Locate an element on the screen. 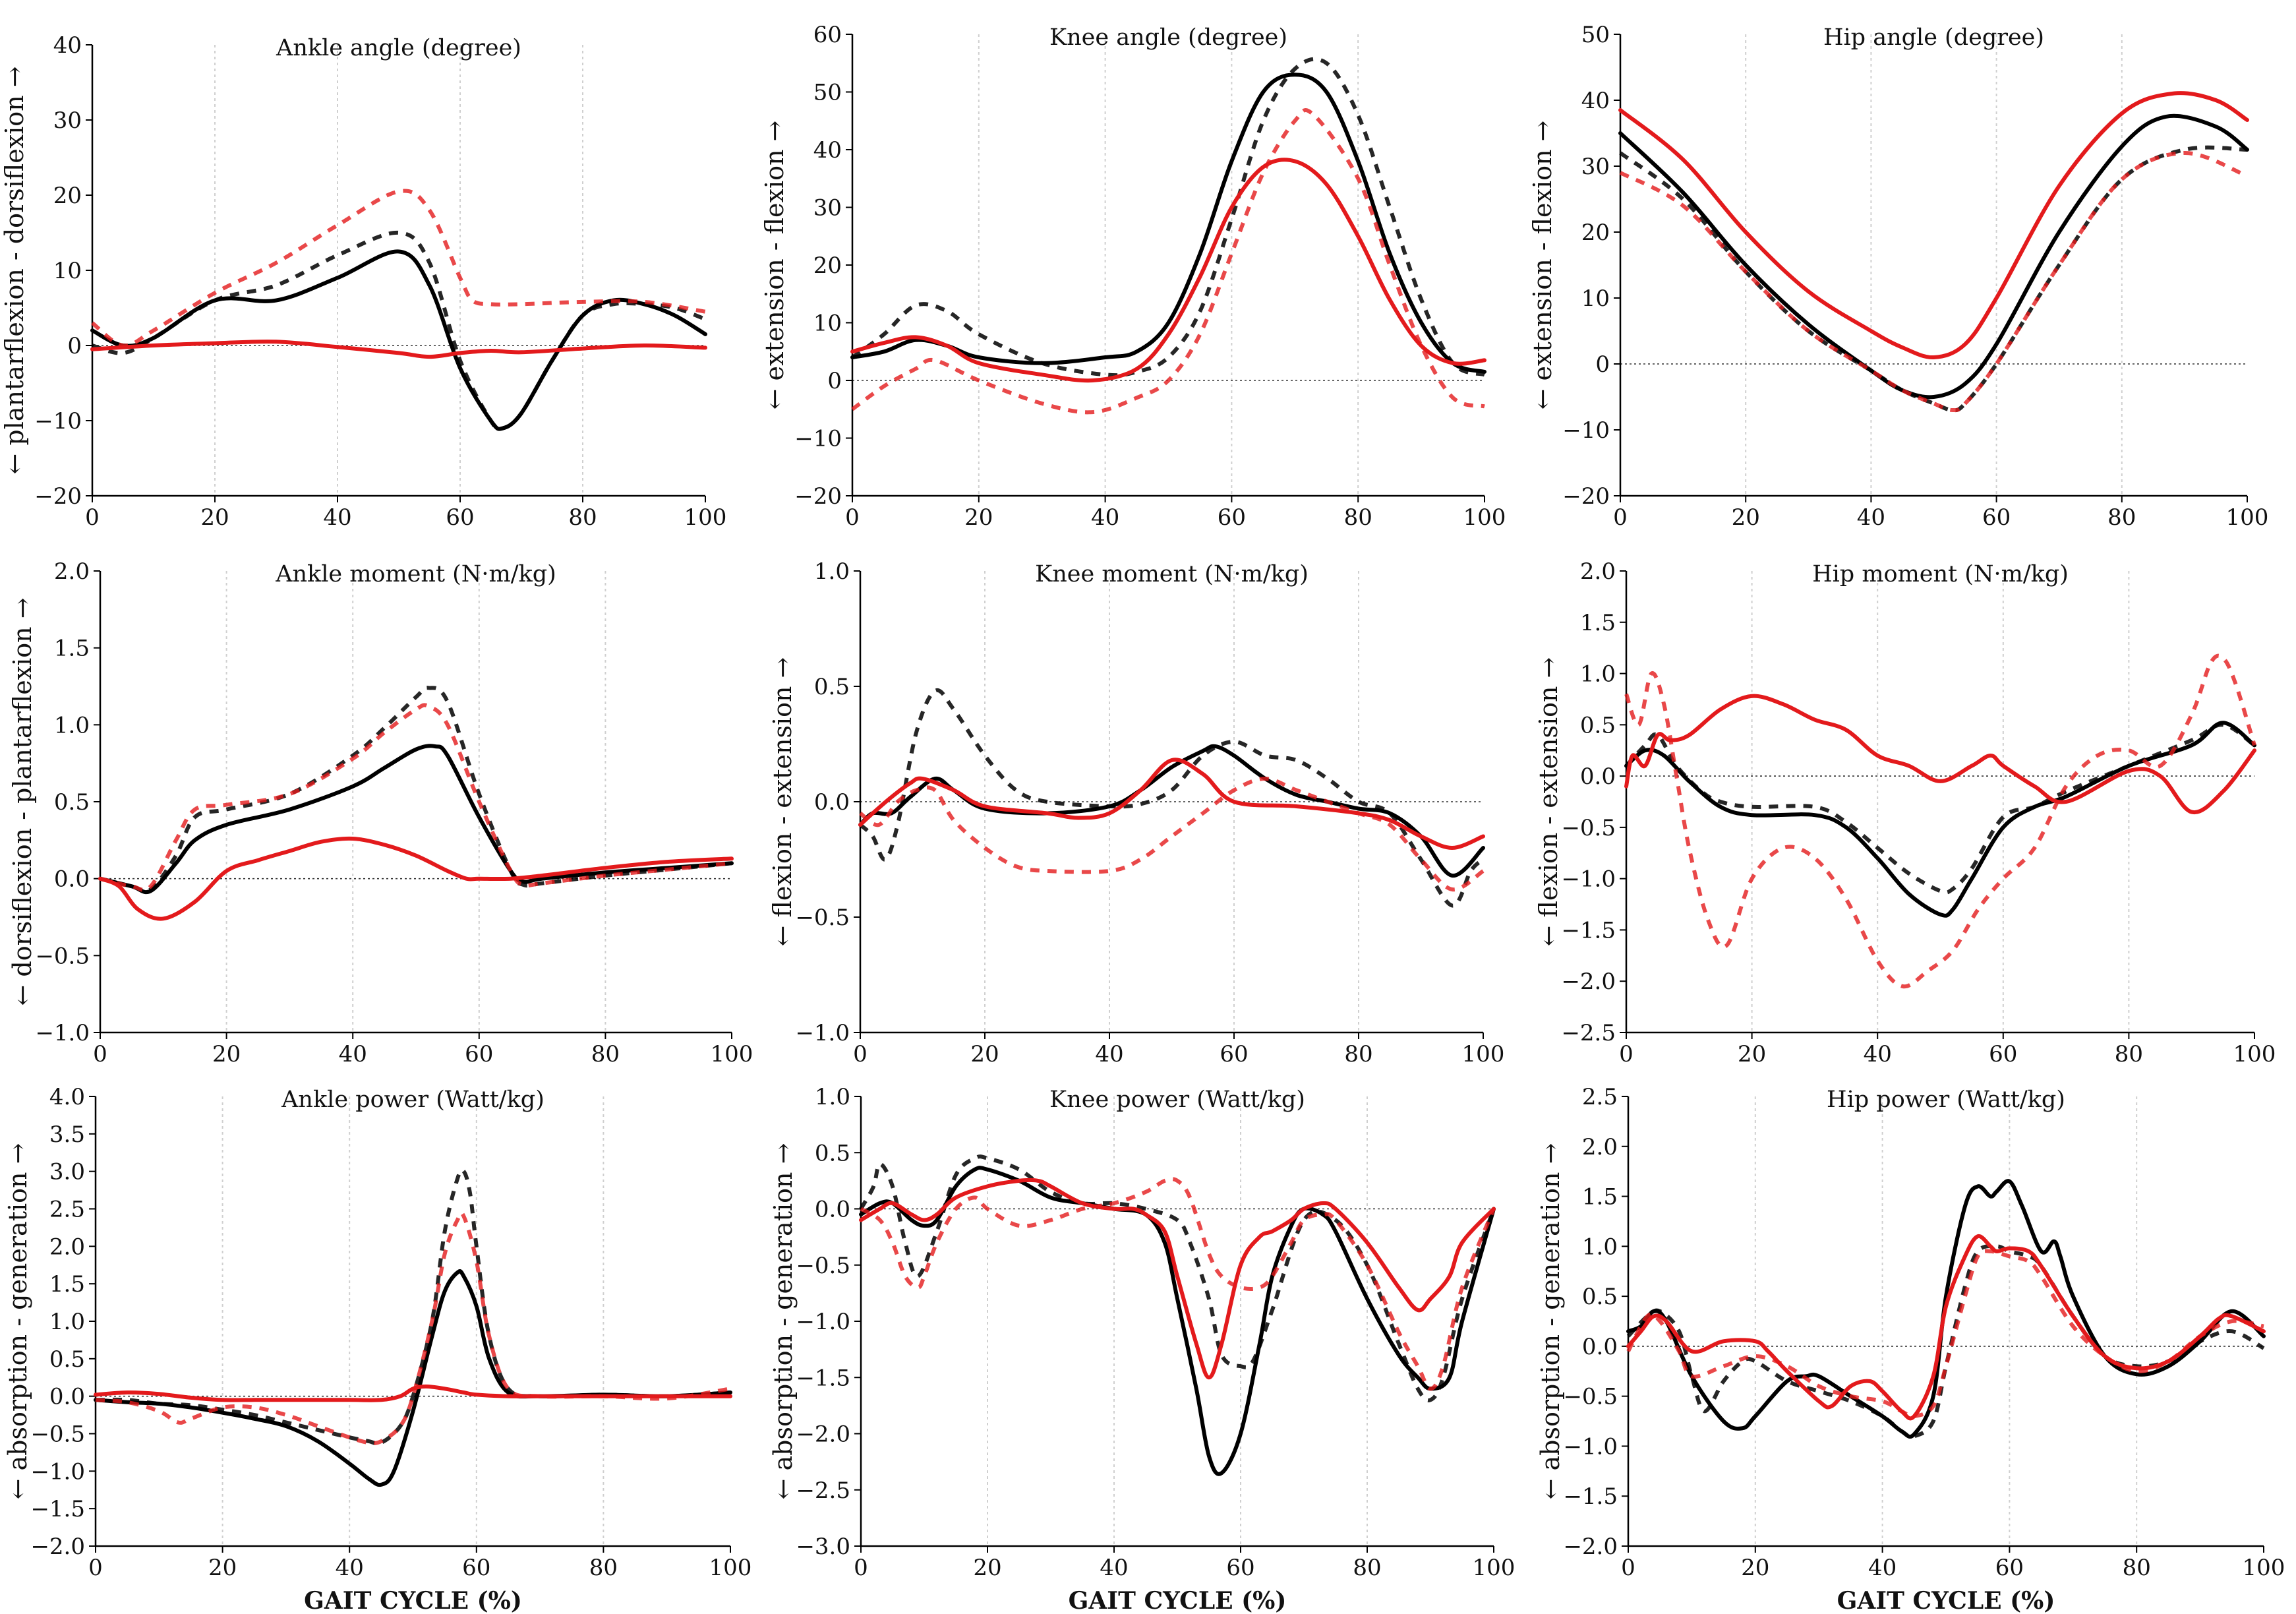 The height and width of the screenshot is (1614, 2296). y-tick-label: 2.5 is located at coordinates (67, 1210).